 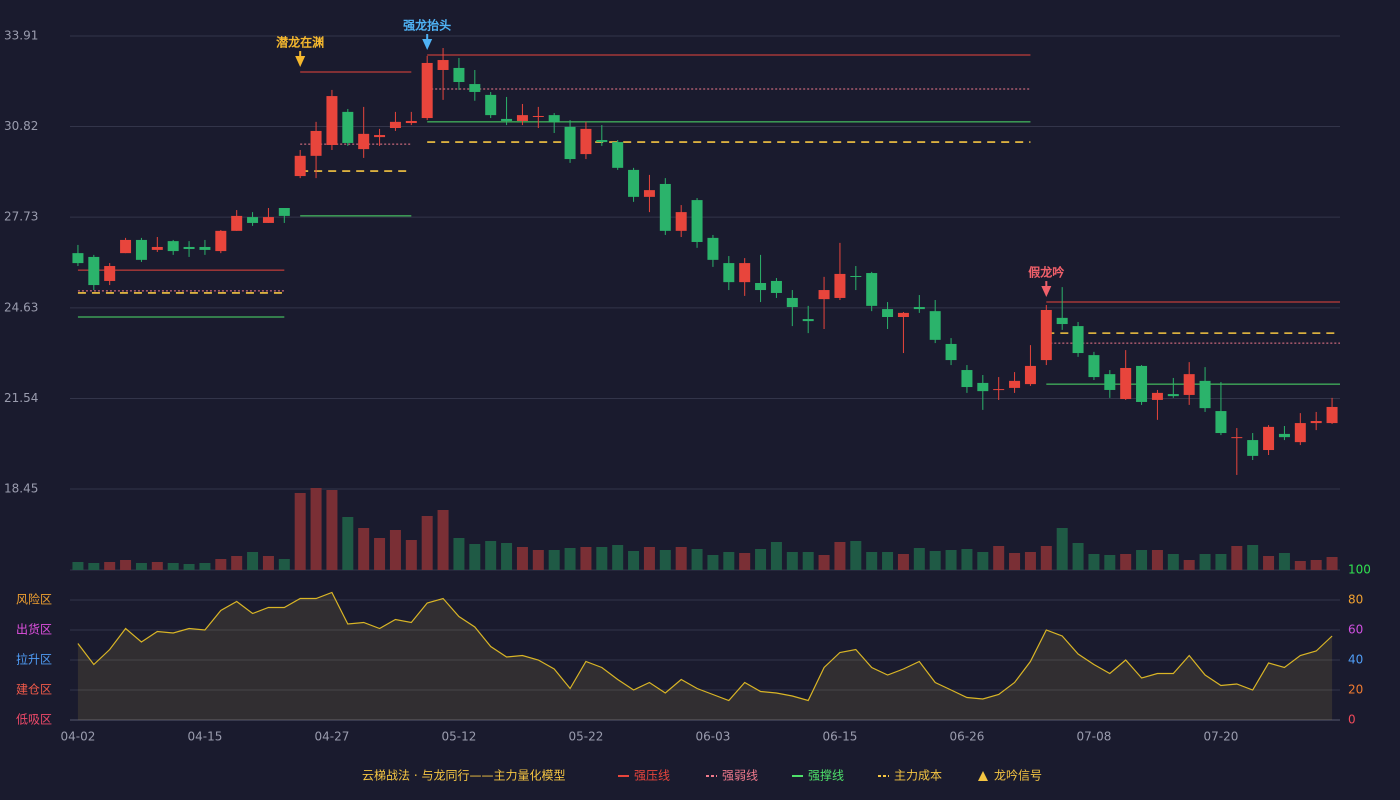 I want to click on legend-label: 龙吟信号, so click(x=1018, y=775).